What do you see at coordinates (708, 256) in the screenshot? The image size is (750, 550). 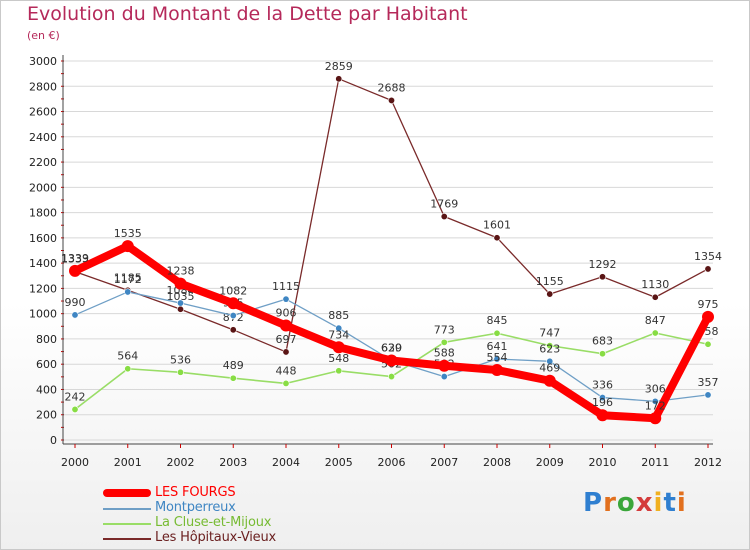 I see `data-label: 1354` at bounding box center [708, 256].